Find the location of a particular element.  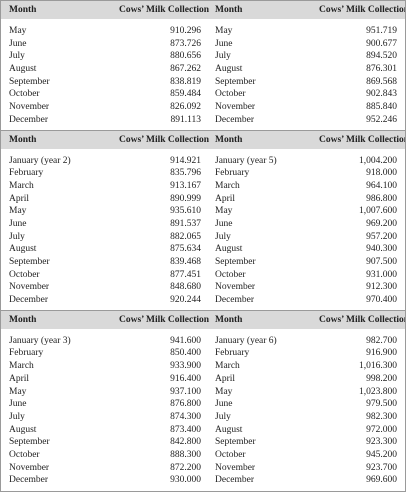

value-cell: 940.300 is located at coordinates (381, 249).